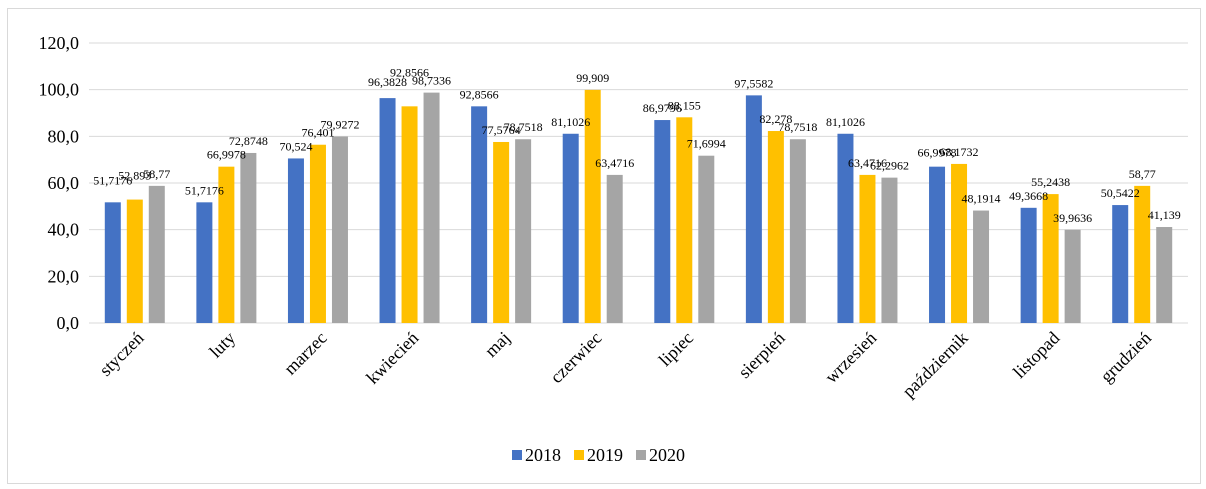  What do you see at coordinates (575, 357) in the screenshot?
I see `category-label: czerwiec` at bounding box center [575, 357].